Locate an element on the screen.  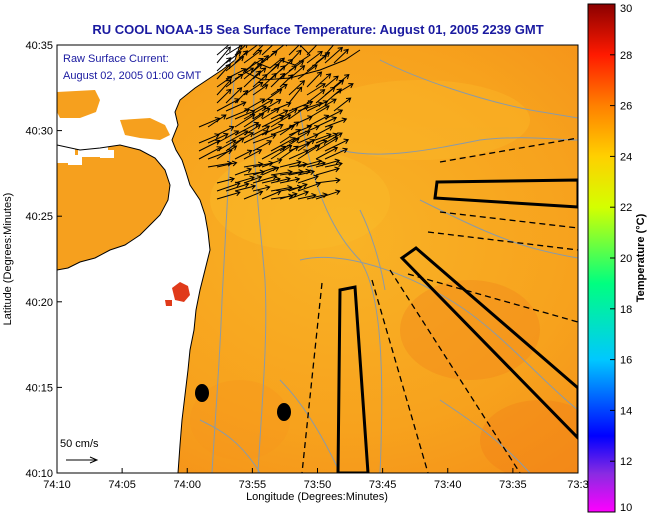
colorbar-label: Temperature (°C) is located at coordinates (641, 257).